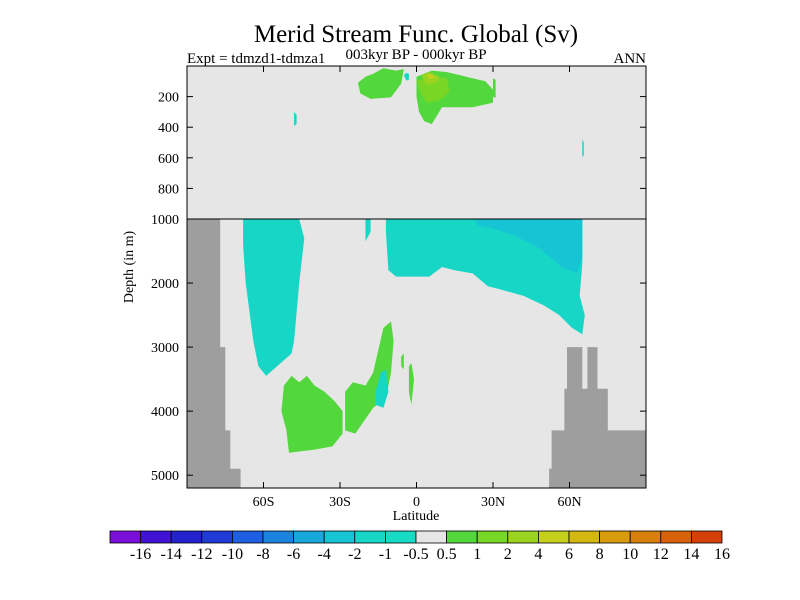  I want to click on y-tick-label-lower-1: 3000, so click(165, 348).